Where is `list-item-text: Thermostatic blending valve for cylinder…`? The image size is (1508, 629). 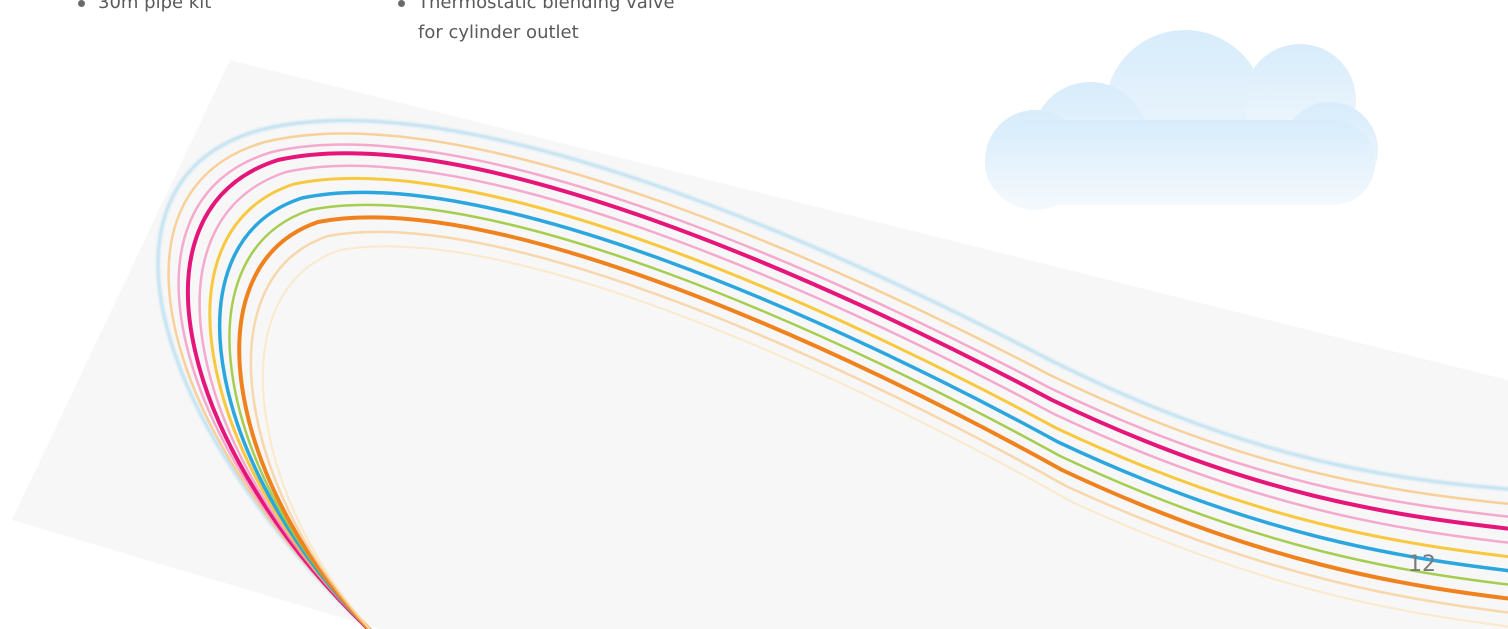
list-item-text: Thermostatic blending valve for cylinder… is located at coordinates (546, 21).